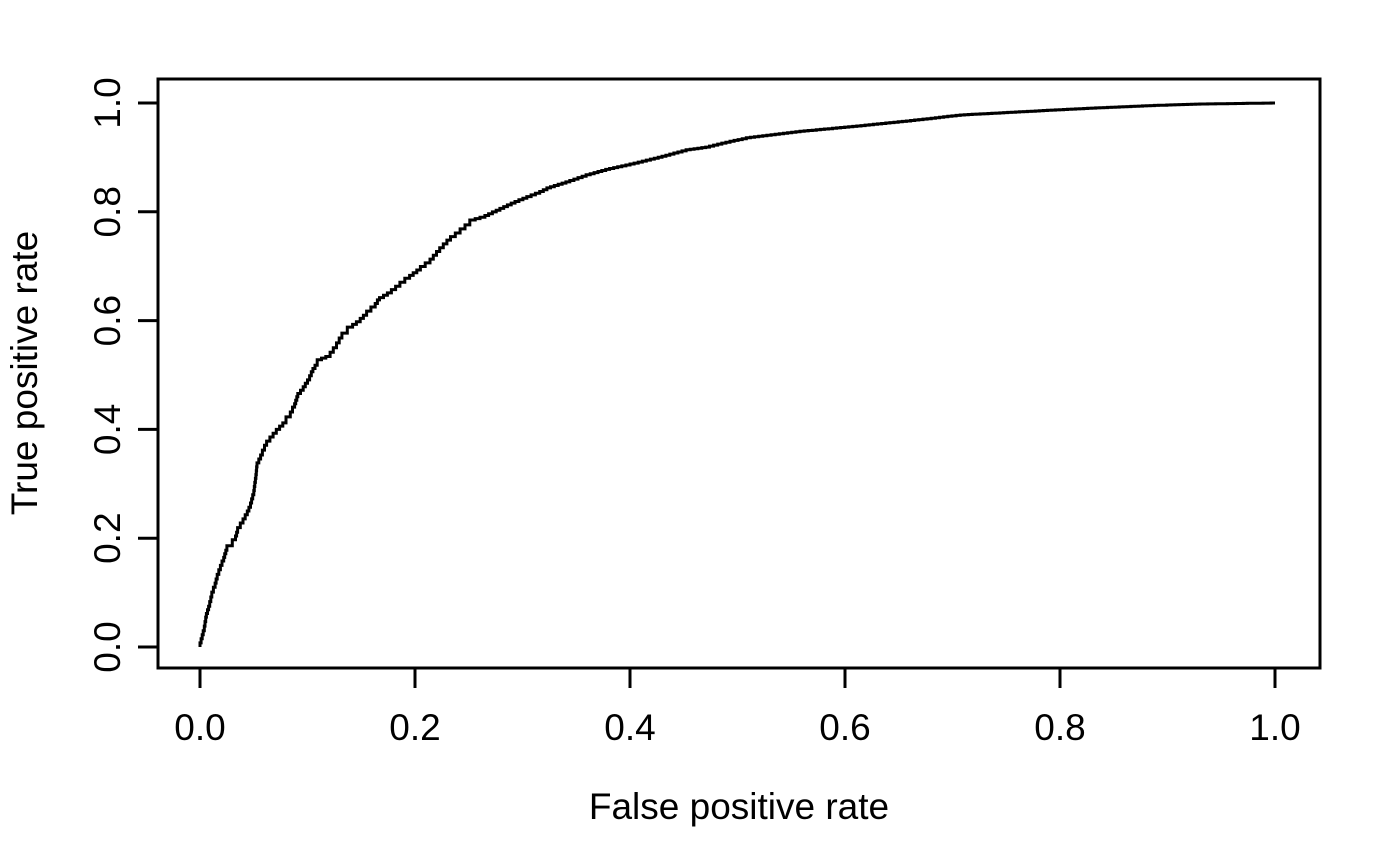  What do you see at coordinates (629, 727) in the screenshot?
I see `x-tick-label: 0.4` at bounding box center [629, 727].